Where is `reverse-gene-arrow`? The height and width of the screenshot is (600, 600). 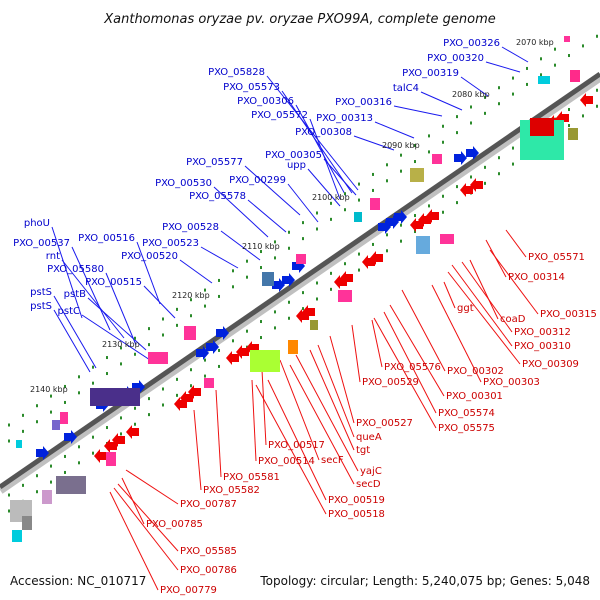
reverse-gene-arrow is located at coordinates (110, 446).